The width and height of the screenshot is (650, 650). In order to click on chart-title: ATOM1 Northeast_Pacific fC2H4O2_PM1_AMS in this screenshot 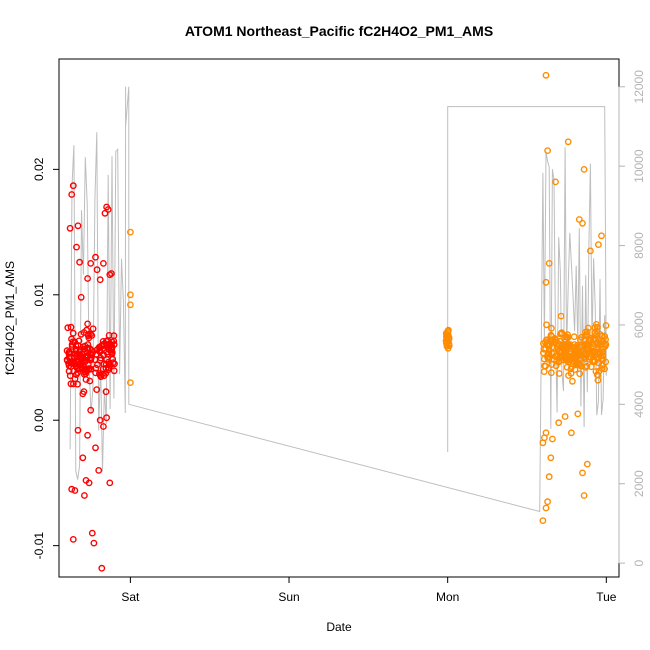, I will do `click(339, 31)`.